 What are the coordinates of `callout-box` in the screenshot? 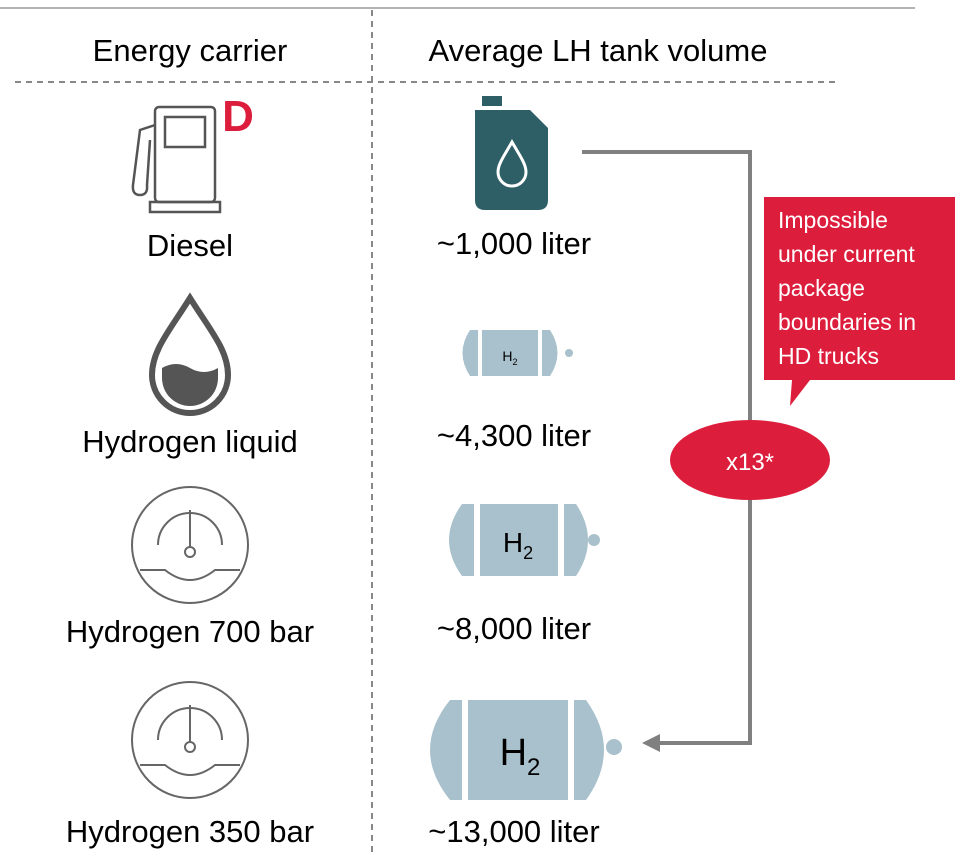 It's located at (859, 301).